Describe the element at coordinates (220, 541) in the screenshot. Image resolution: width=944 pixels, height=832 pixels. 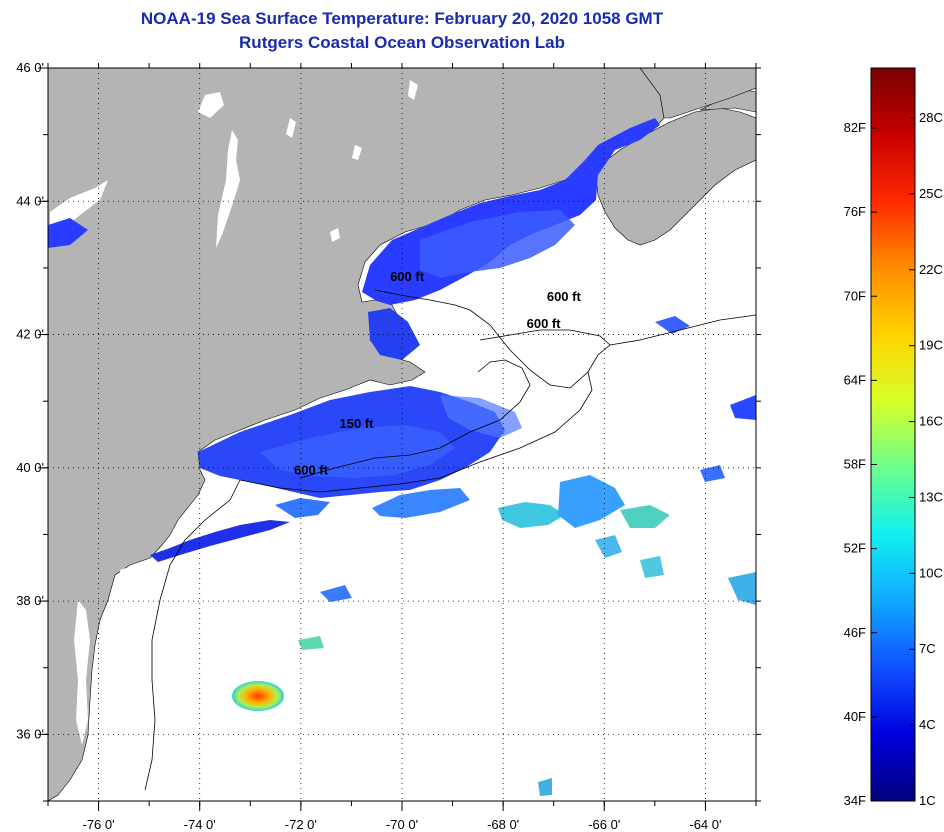
I see `sst-nj-coast-strip` at that location.